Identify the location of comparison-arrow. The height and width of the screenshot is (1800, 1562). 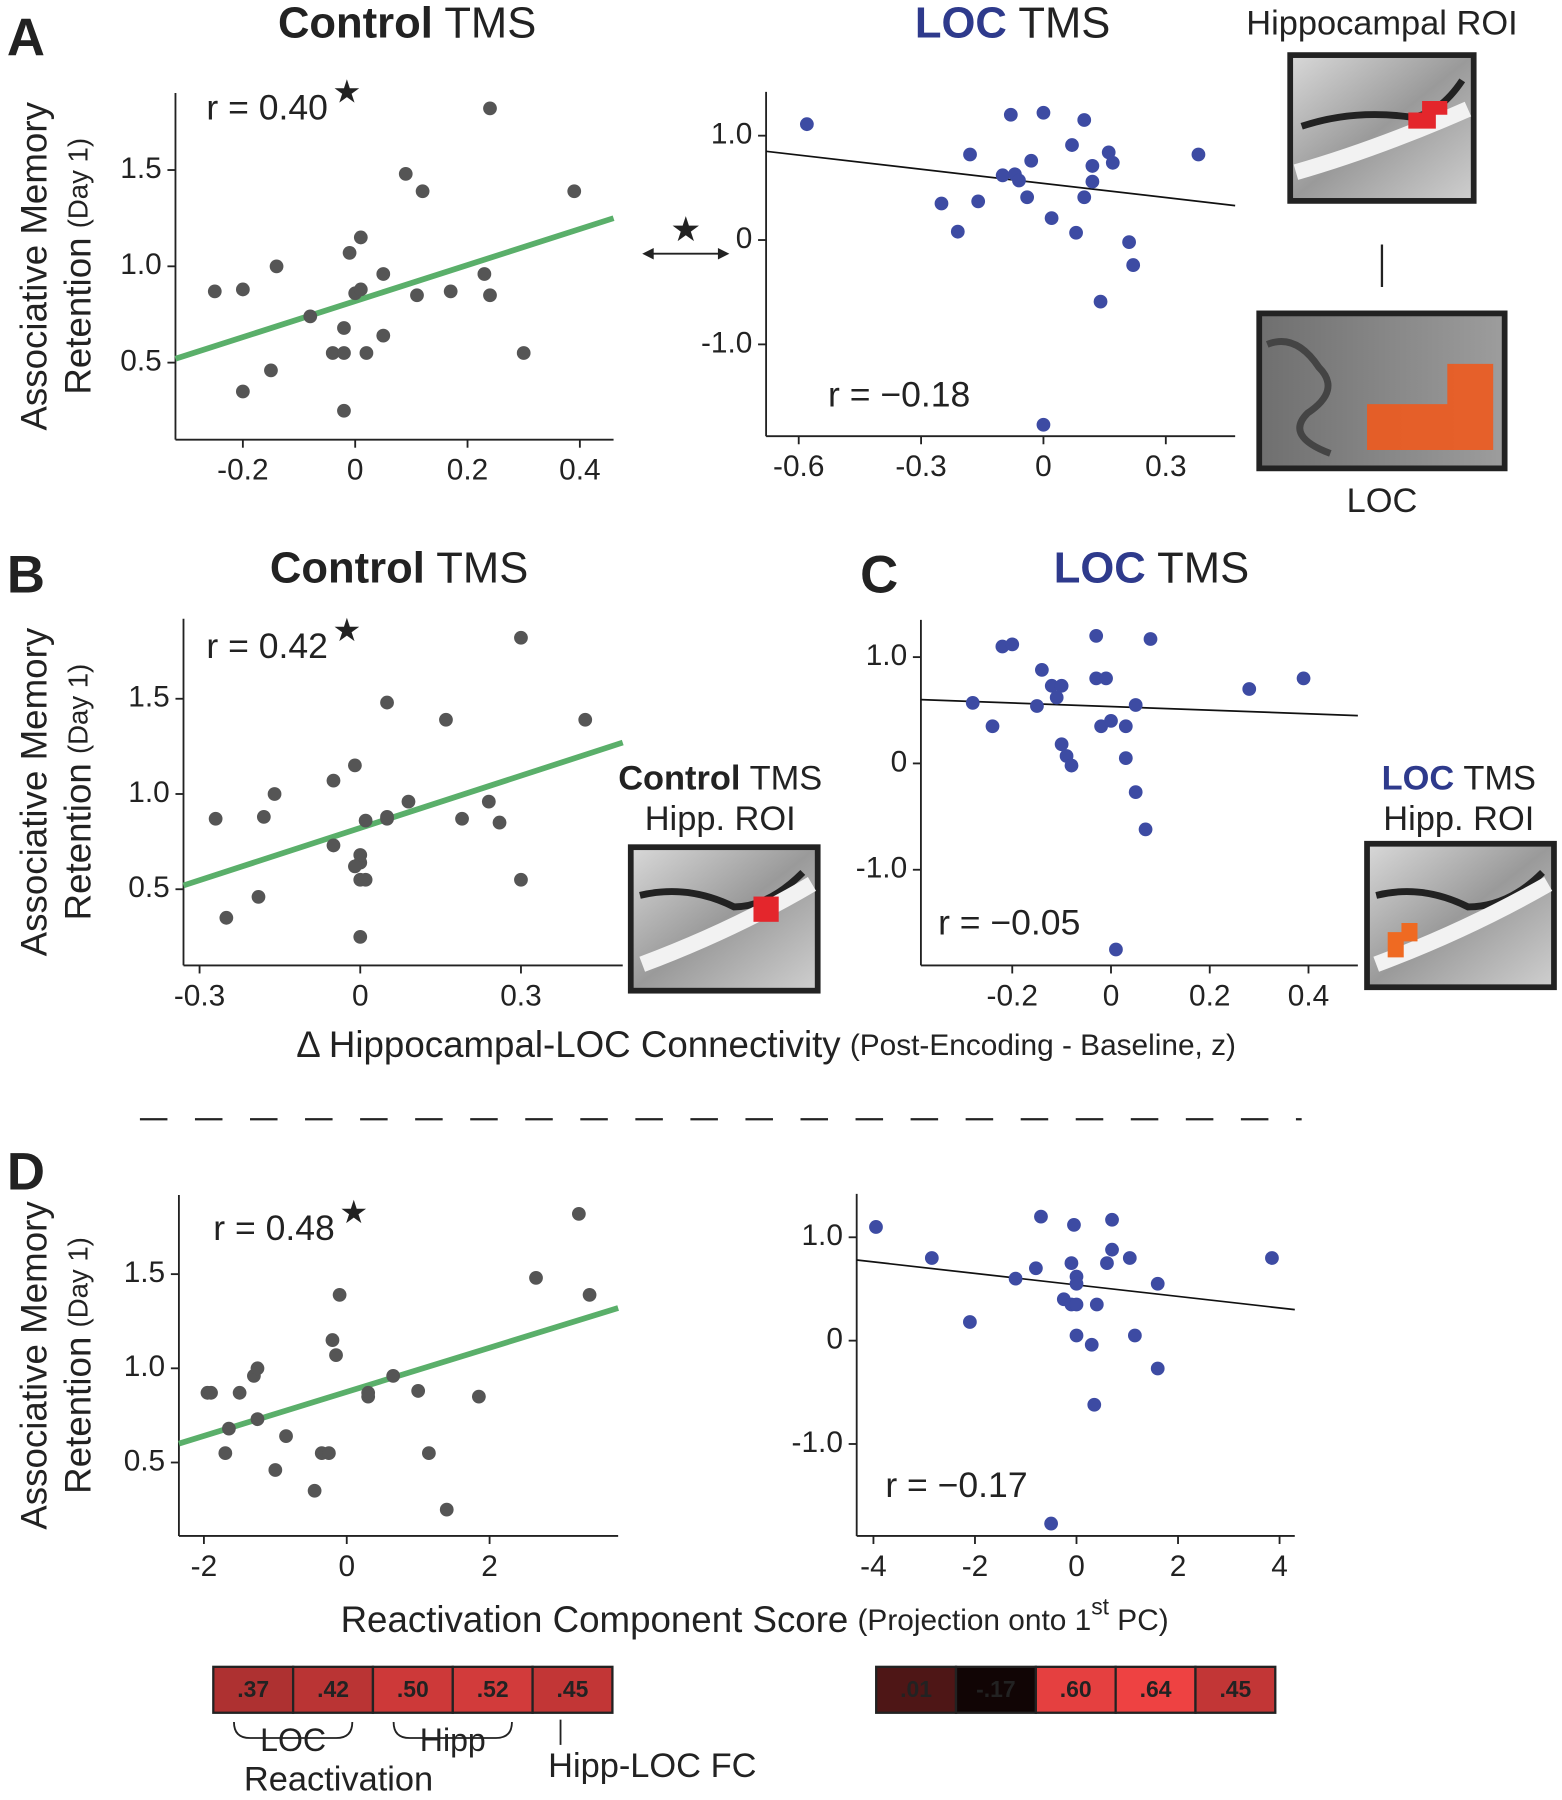
(686, 253).